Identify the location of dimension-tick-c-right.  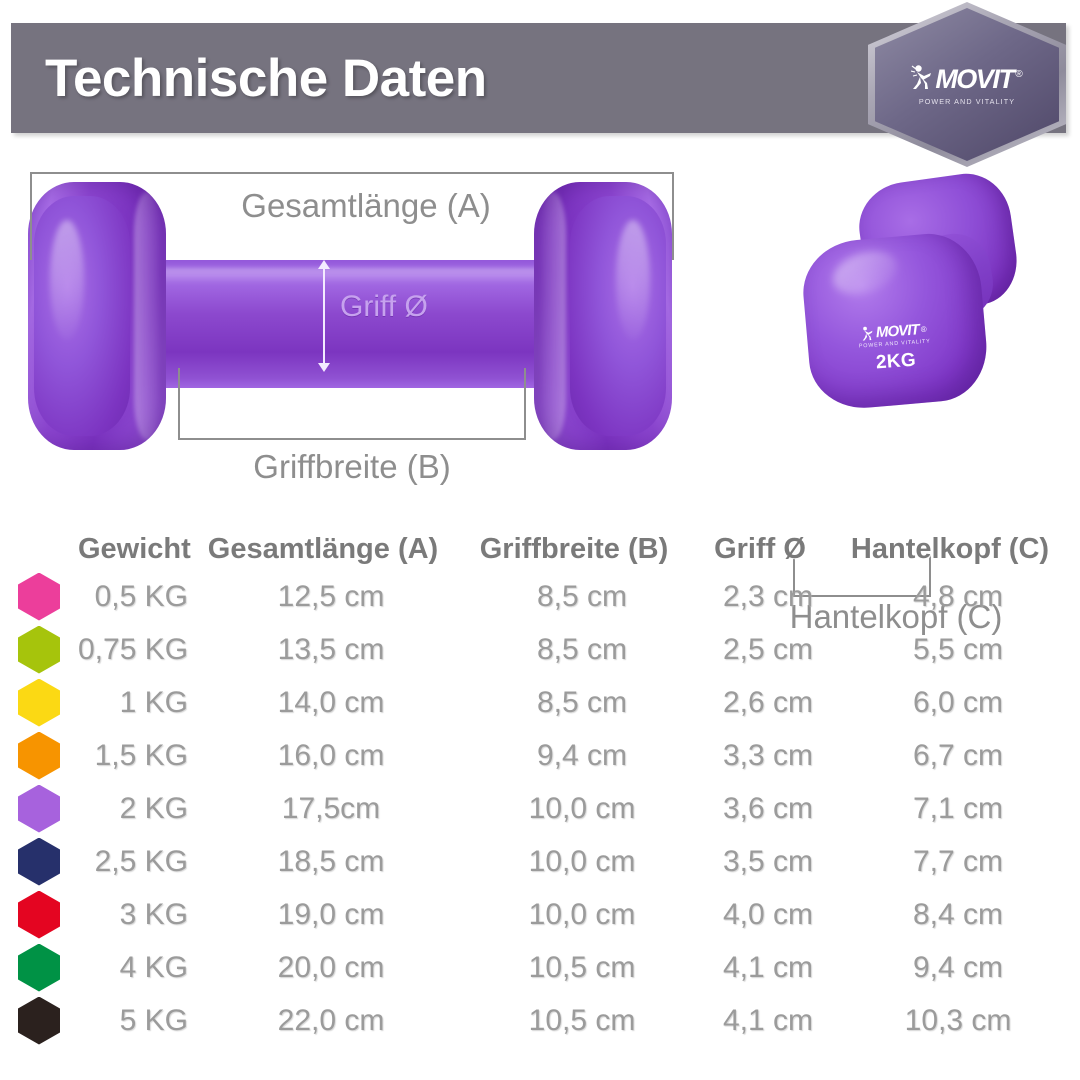
(930, 576).